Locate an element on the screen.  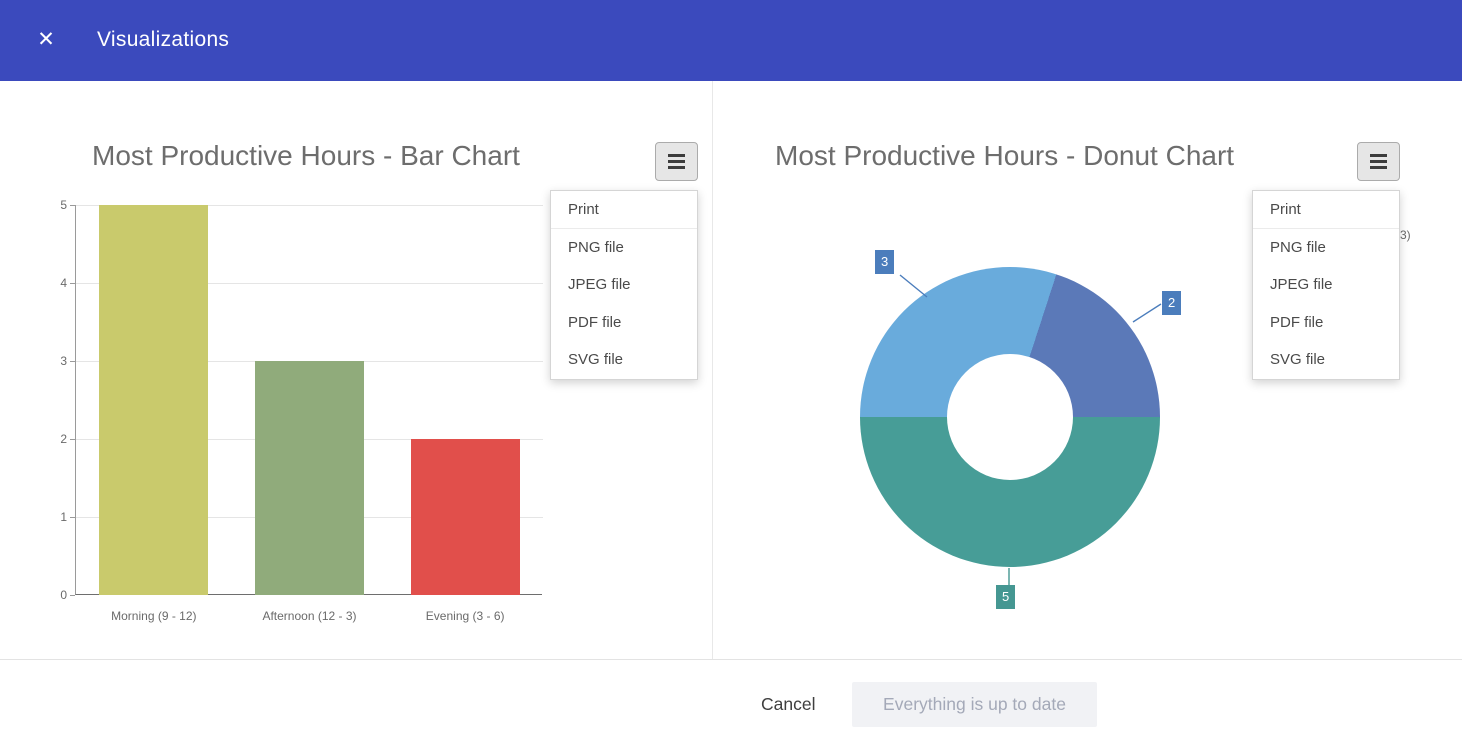
titlebar: ✕ Visualizations is located at coordinates (731, 40).